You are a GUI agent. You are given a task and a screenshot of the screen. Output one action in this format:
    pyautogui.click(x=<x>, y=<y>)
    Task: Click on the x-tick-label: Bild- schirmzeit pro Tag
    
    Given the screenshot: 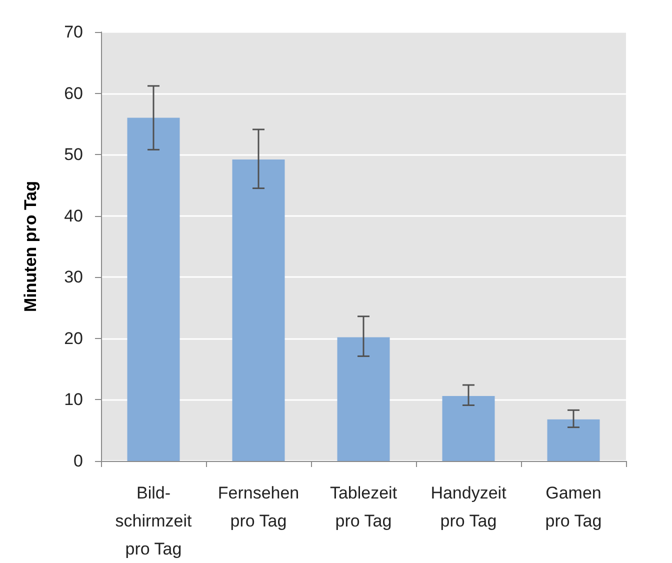 What is the action you would take?
    pyautogui.click(x=153, y=521)
    